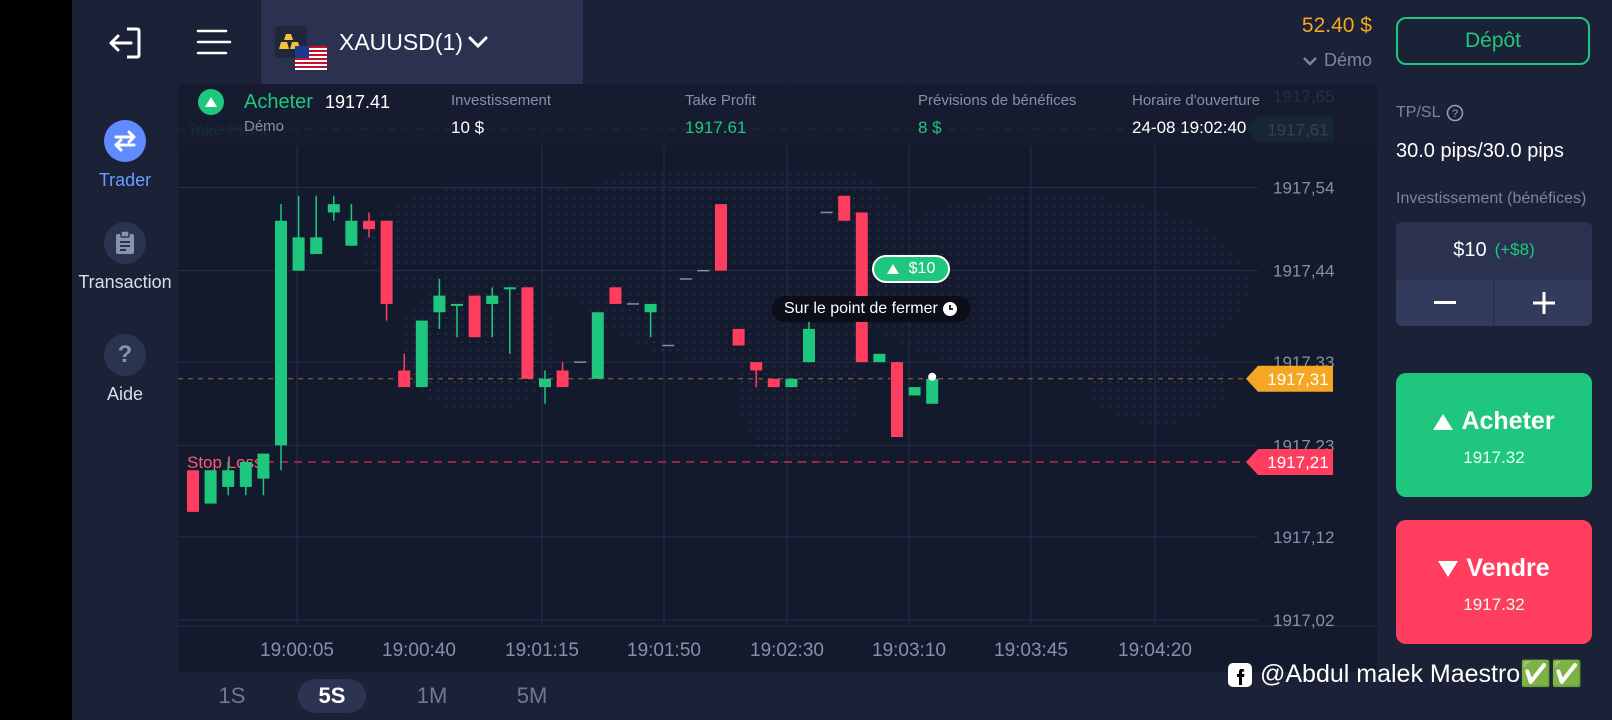 This screenshot has height=720, width=1612. I want to click on timeframe-1m: 1M, so click(432, 695).